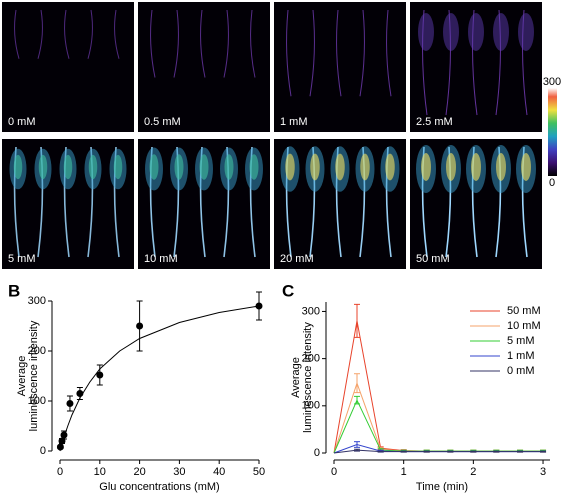  I want to click on image-label: 0.5 mM, so click(162, 122).